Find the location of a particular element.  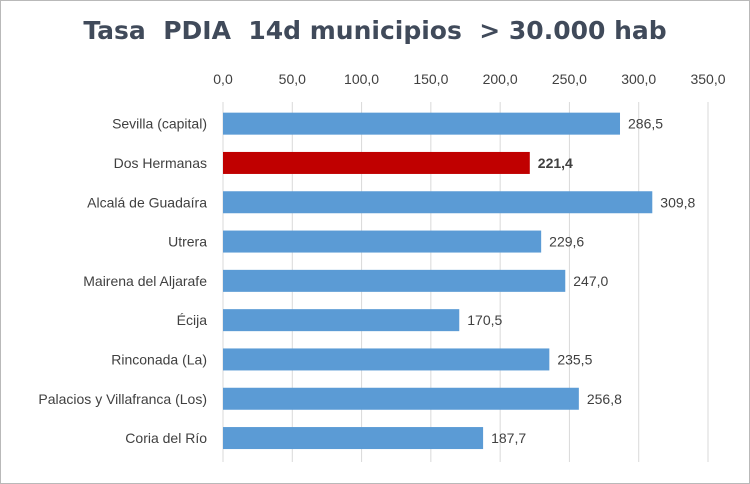

x-tick-label: 0,0 is located at coordinates (223, 79).